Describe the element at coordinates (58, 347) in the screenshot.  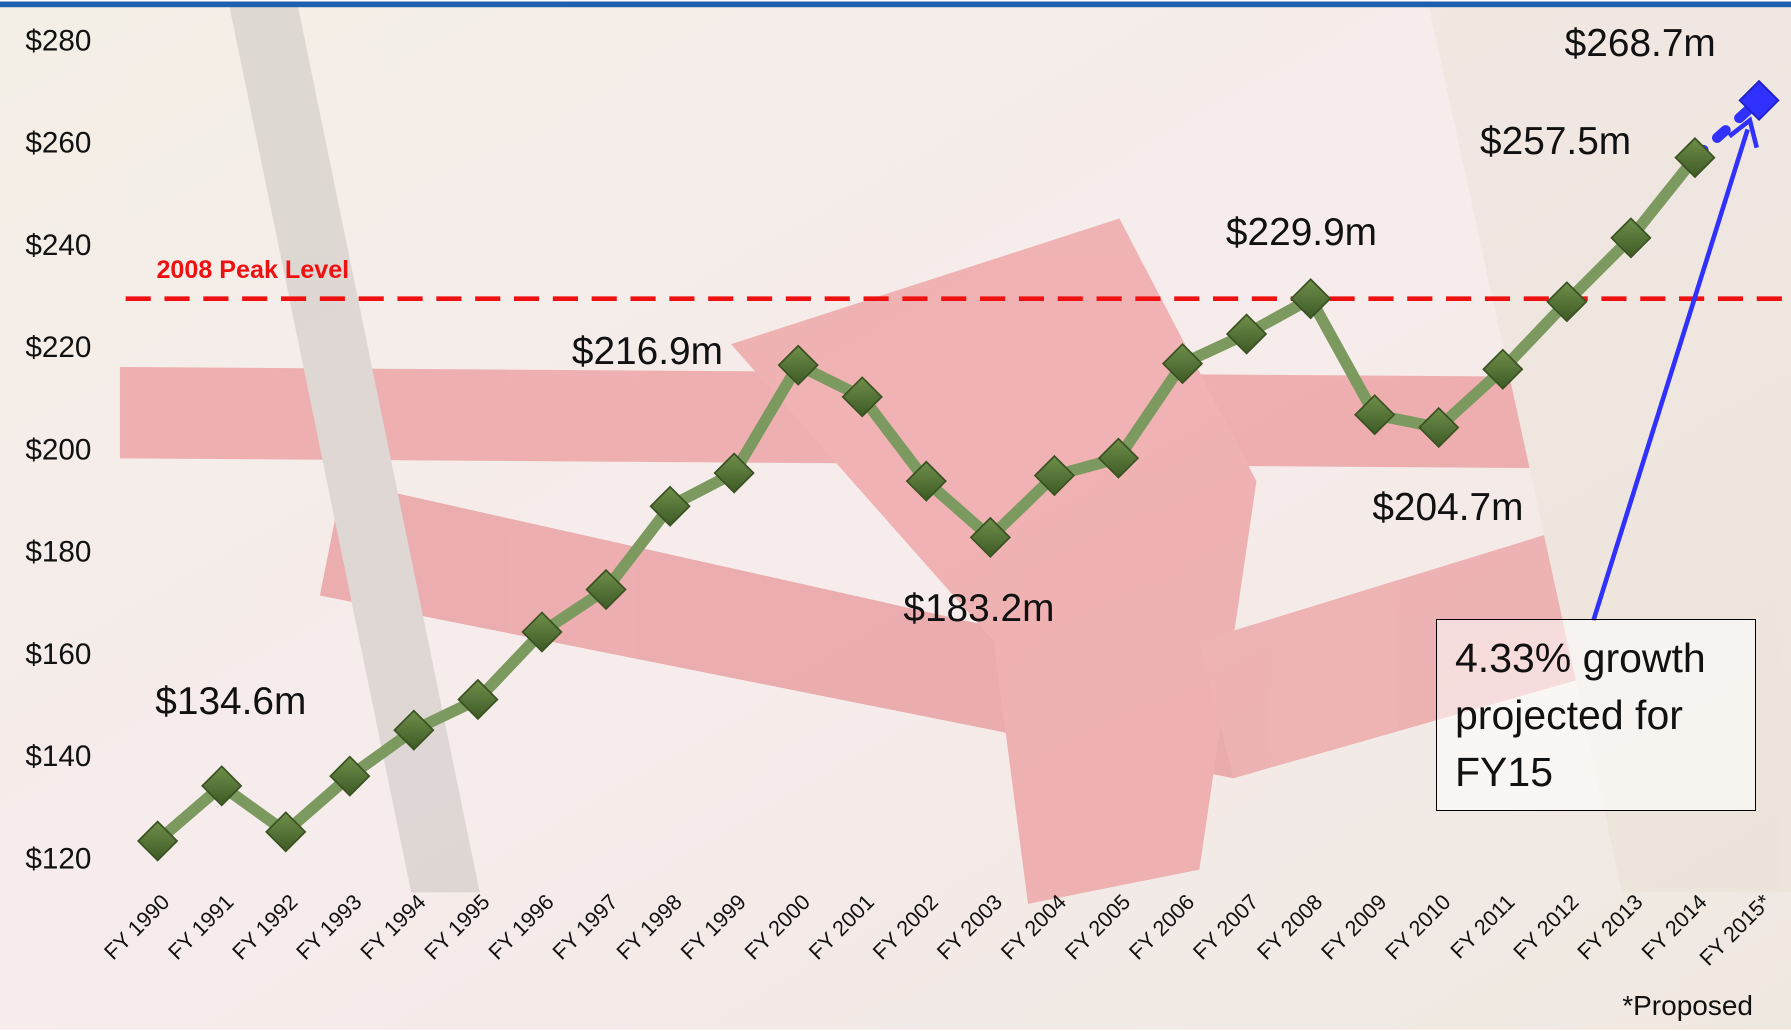
I see `y-tick-label: $220` at that location.